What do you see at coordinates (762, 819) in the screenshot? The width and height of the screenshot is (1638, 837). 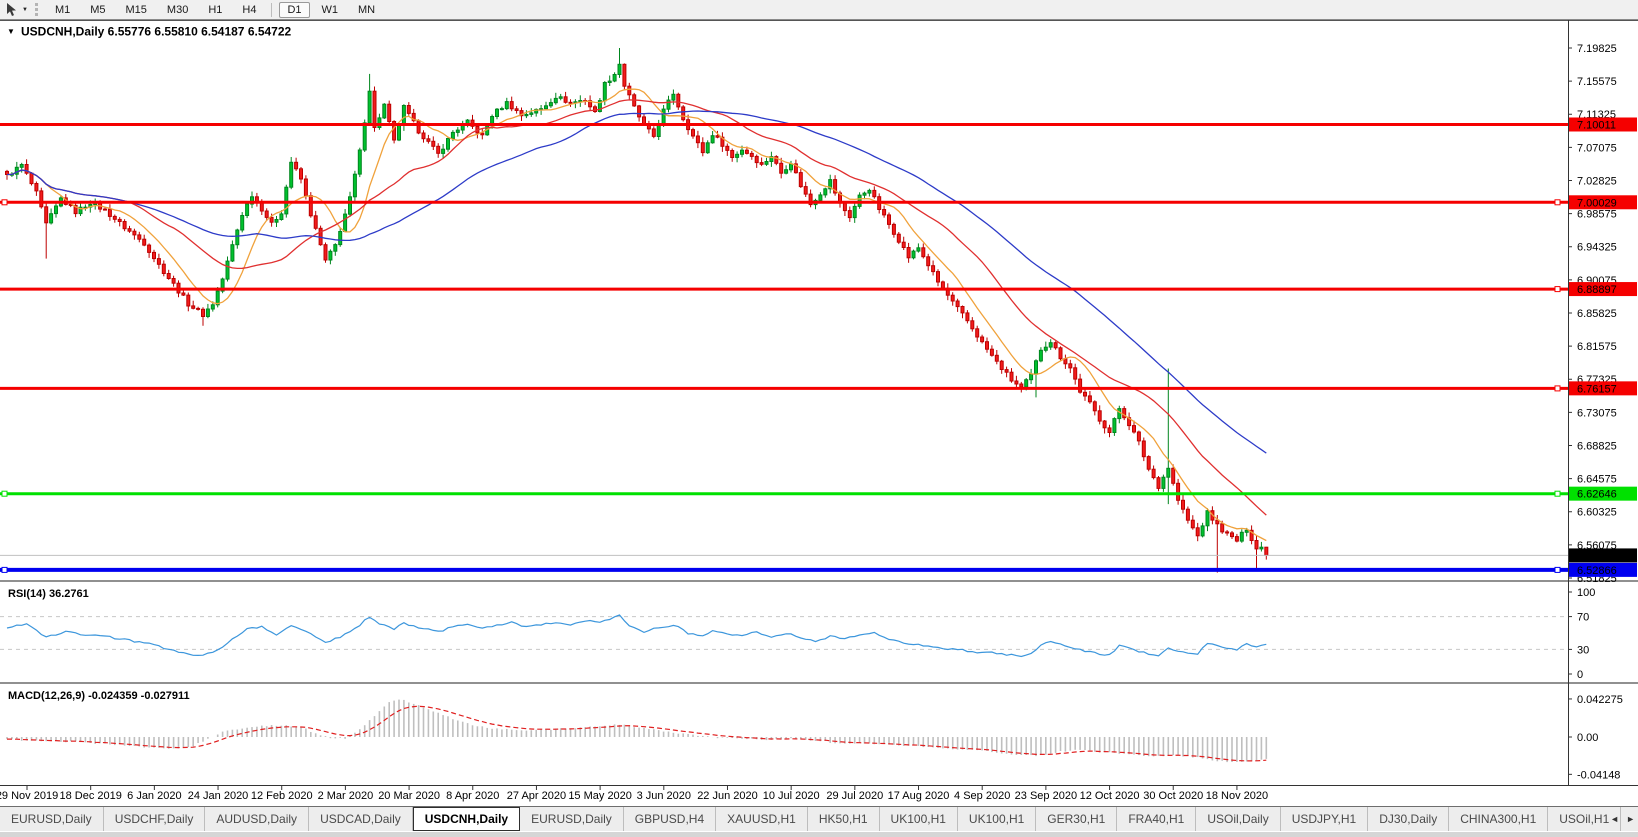 I see `chart-tab-xauusd-h1: XAUUSD,H1` at bounding box center [762, 819].